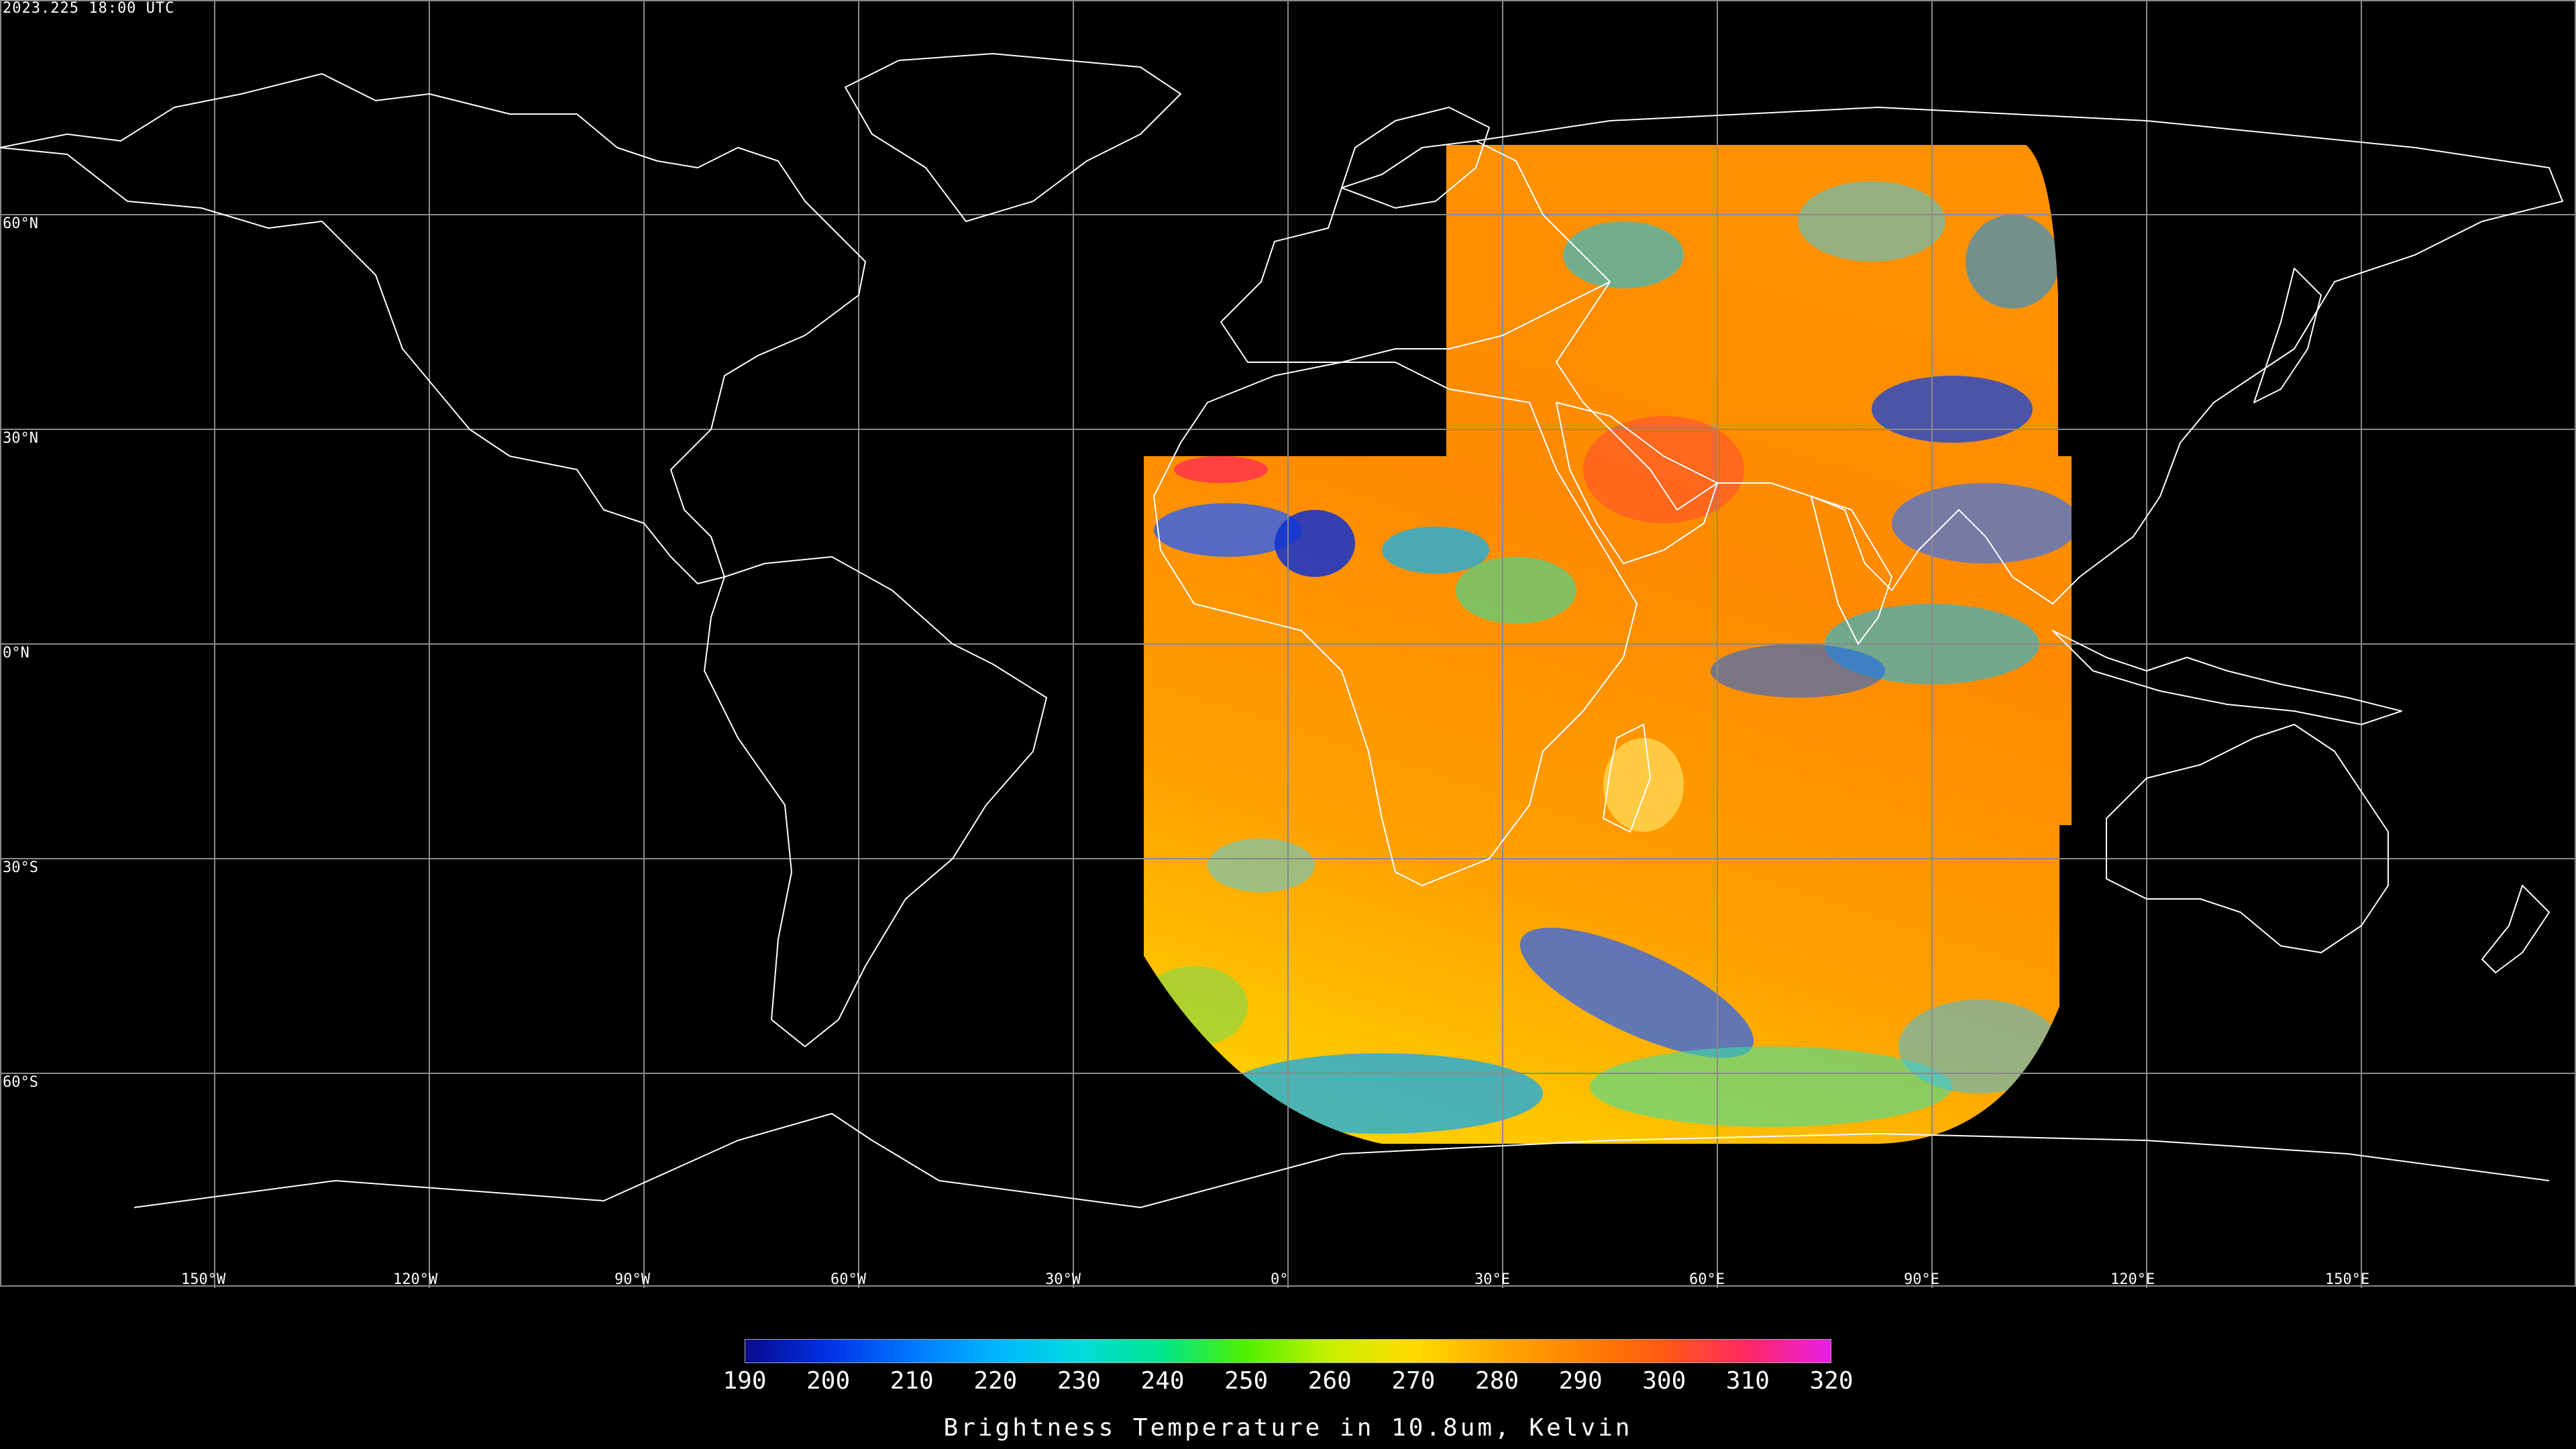 The height and width of the screenshot is (1449, 2576). Describe the element at coordinates (1497, 1381) in the screenshot. I see `colorbar-tick-label: 280` at that location.